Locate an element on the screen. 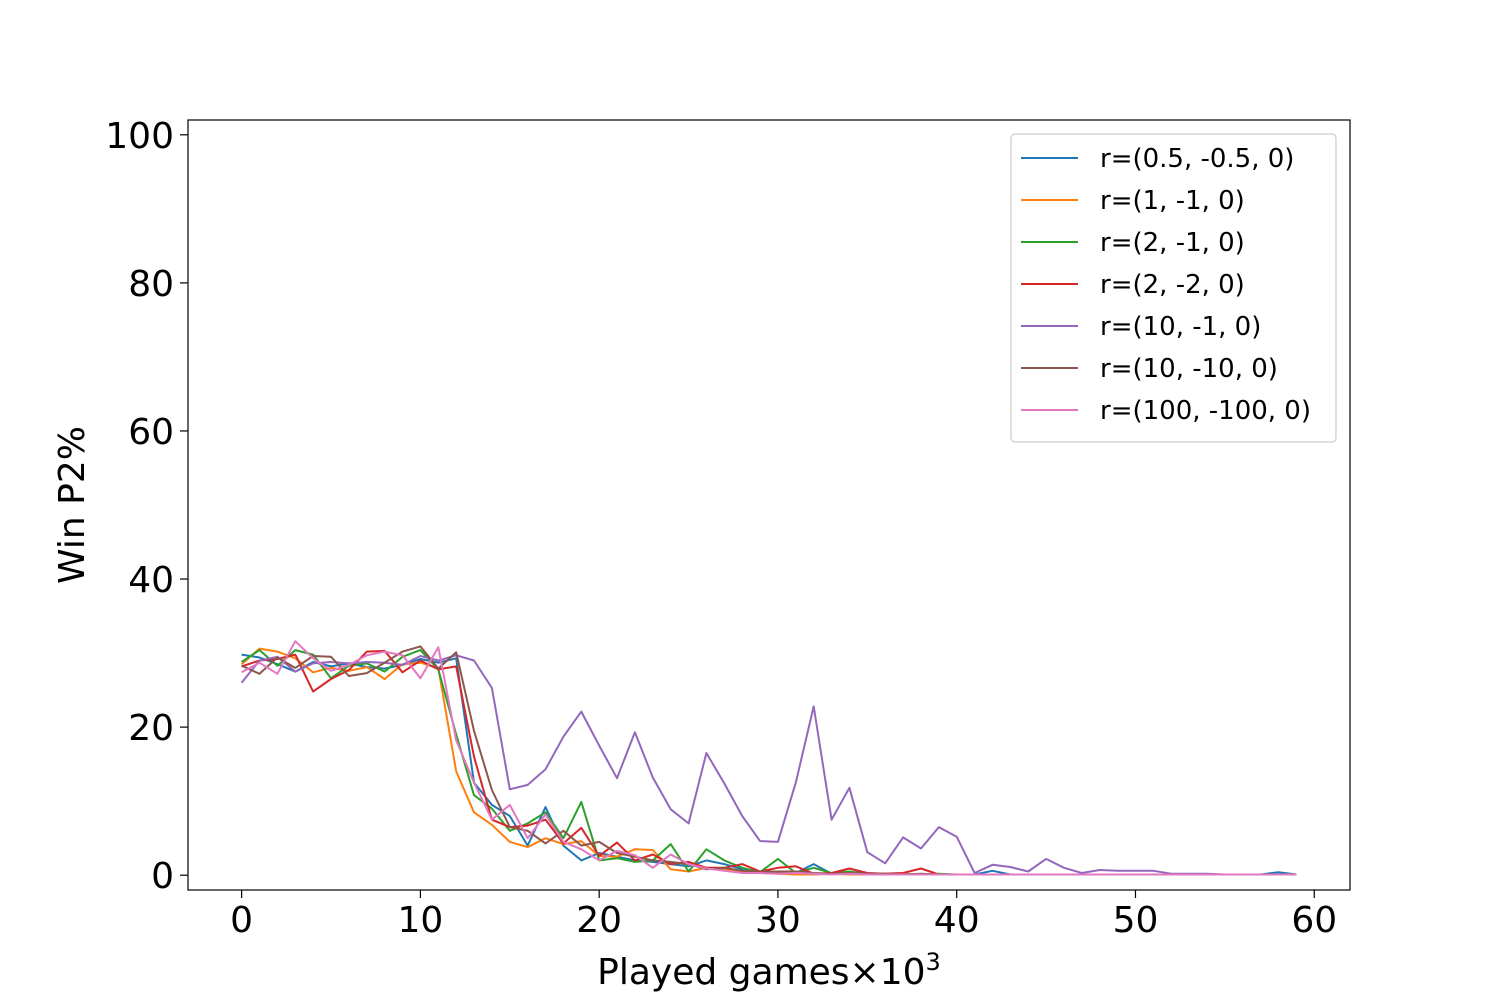 The width and height of the screenshot is (1500, 1000). y-tick-label: 60 is located at coordinates (151, 432).